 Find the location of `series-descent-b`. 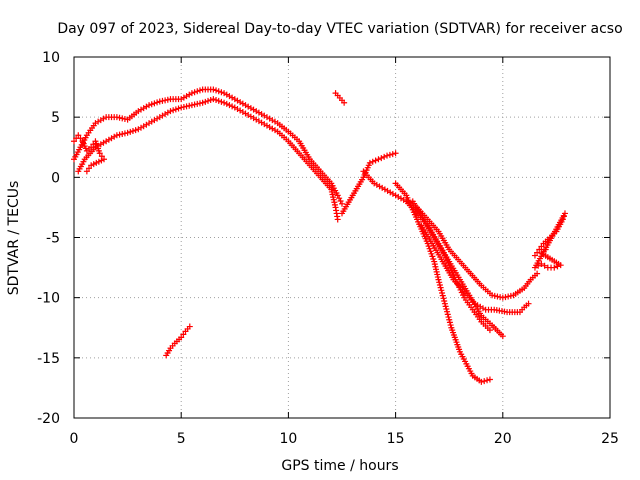

series-descent-b is located at coordinates (442, 282).